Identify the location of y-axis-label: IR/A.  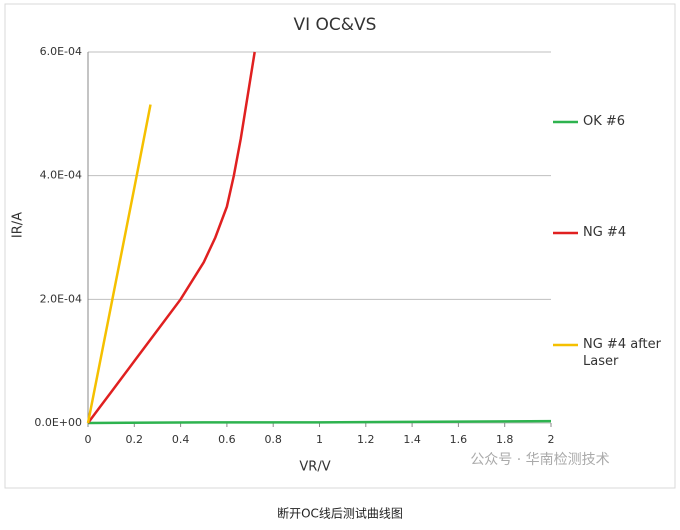
(18, 225).